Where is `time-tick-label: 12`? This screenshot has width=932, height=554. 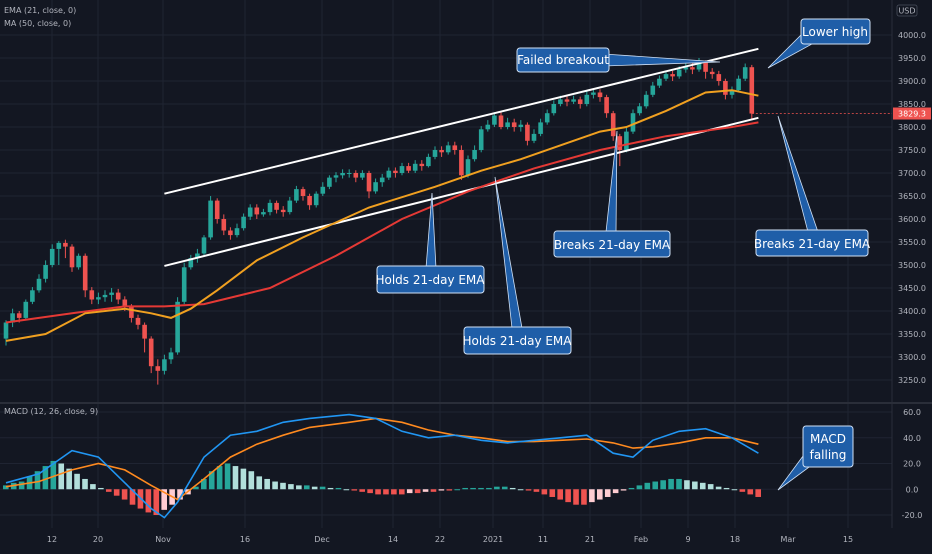
time-tick-label: 12 is located at coordinates (52, 539).